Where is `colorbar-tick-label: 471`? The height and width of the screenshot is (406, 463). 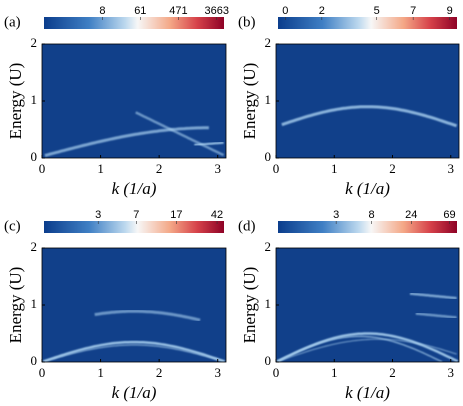
colorbar-tick-label: 471 is located at coordinates (178, 11).